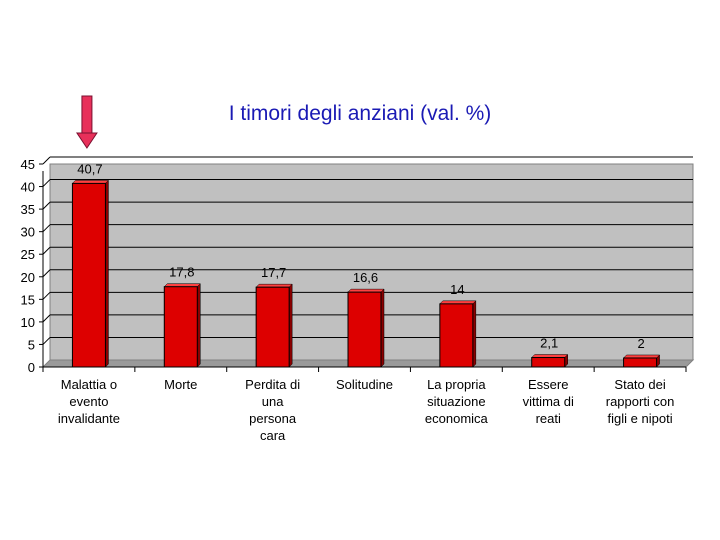 The height and width of the screenshot is (540, 720). Describe the element at coordinates (89, 168) in the screenshot. I see `data-label: 40,7` at that location.